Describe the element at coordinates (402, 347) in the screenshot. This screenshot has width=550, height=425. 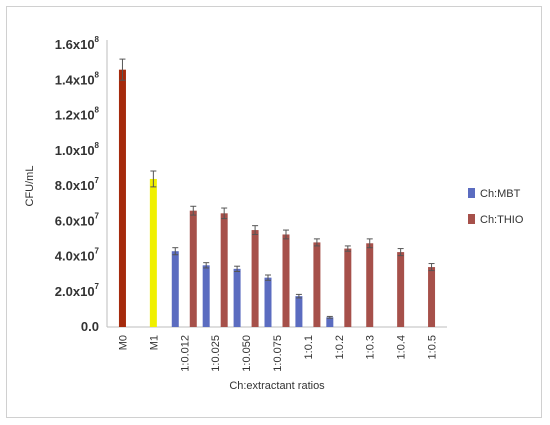
I see `x-tick-label: 1:0.4` at that location.